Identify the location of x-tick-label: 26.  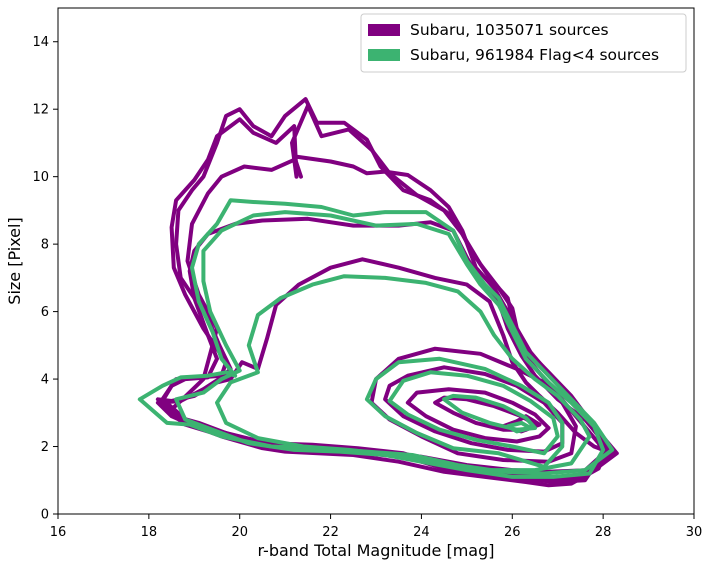
(512, 532).